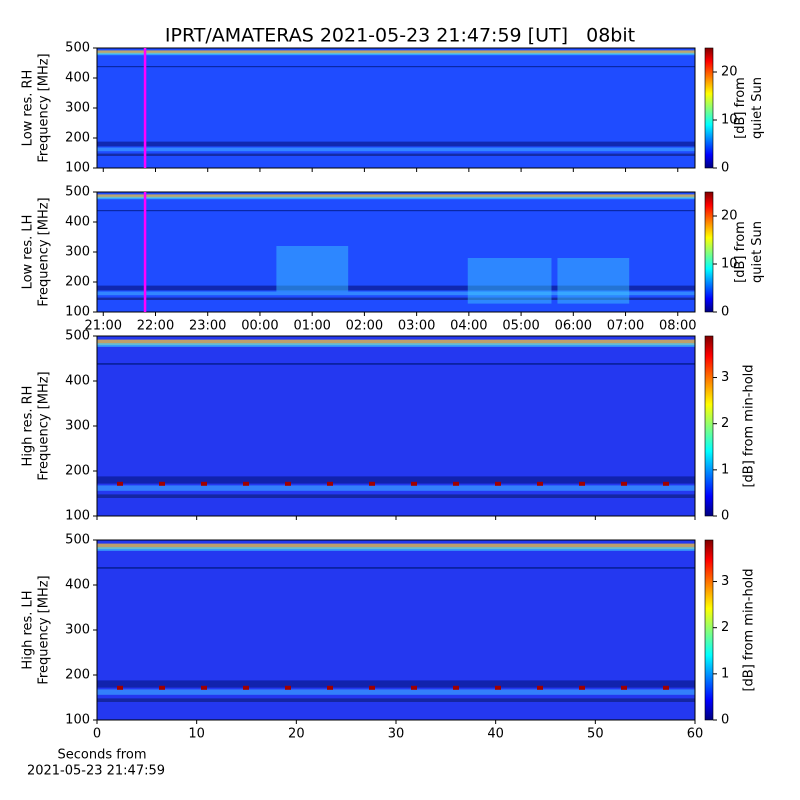 The image size is (800, 800). I want to click on colorbar-label: quiet Sun, so click(757, 108).